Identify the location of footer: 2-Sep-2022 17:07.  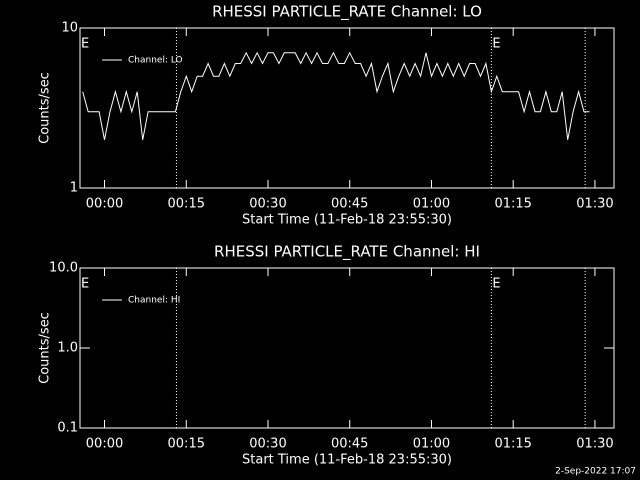
(595, 472).